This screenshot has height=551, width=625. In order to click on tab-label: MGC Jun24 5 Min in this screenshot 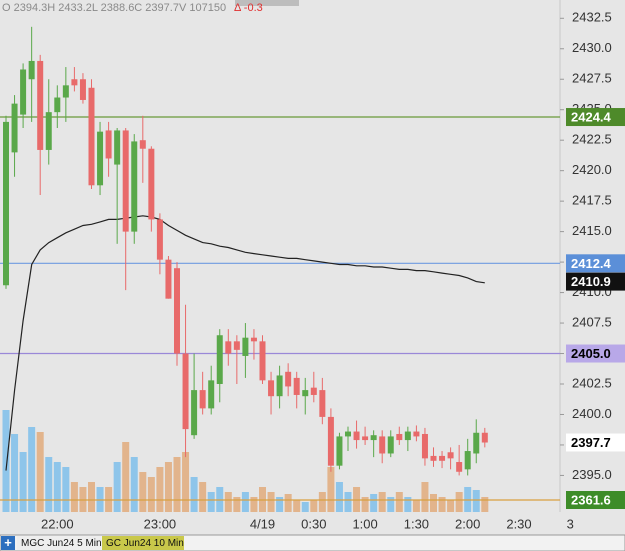, I will do `click(61, 543)`.